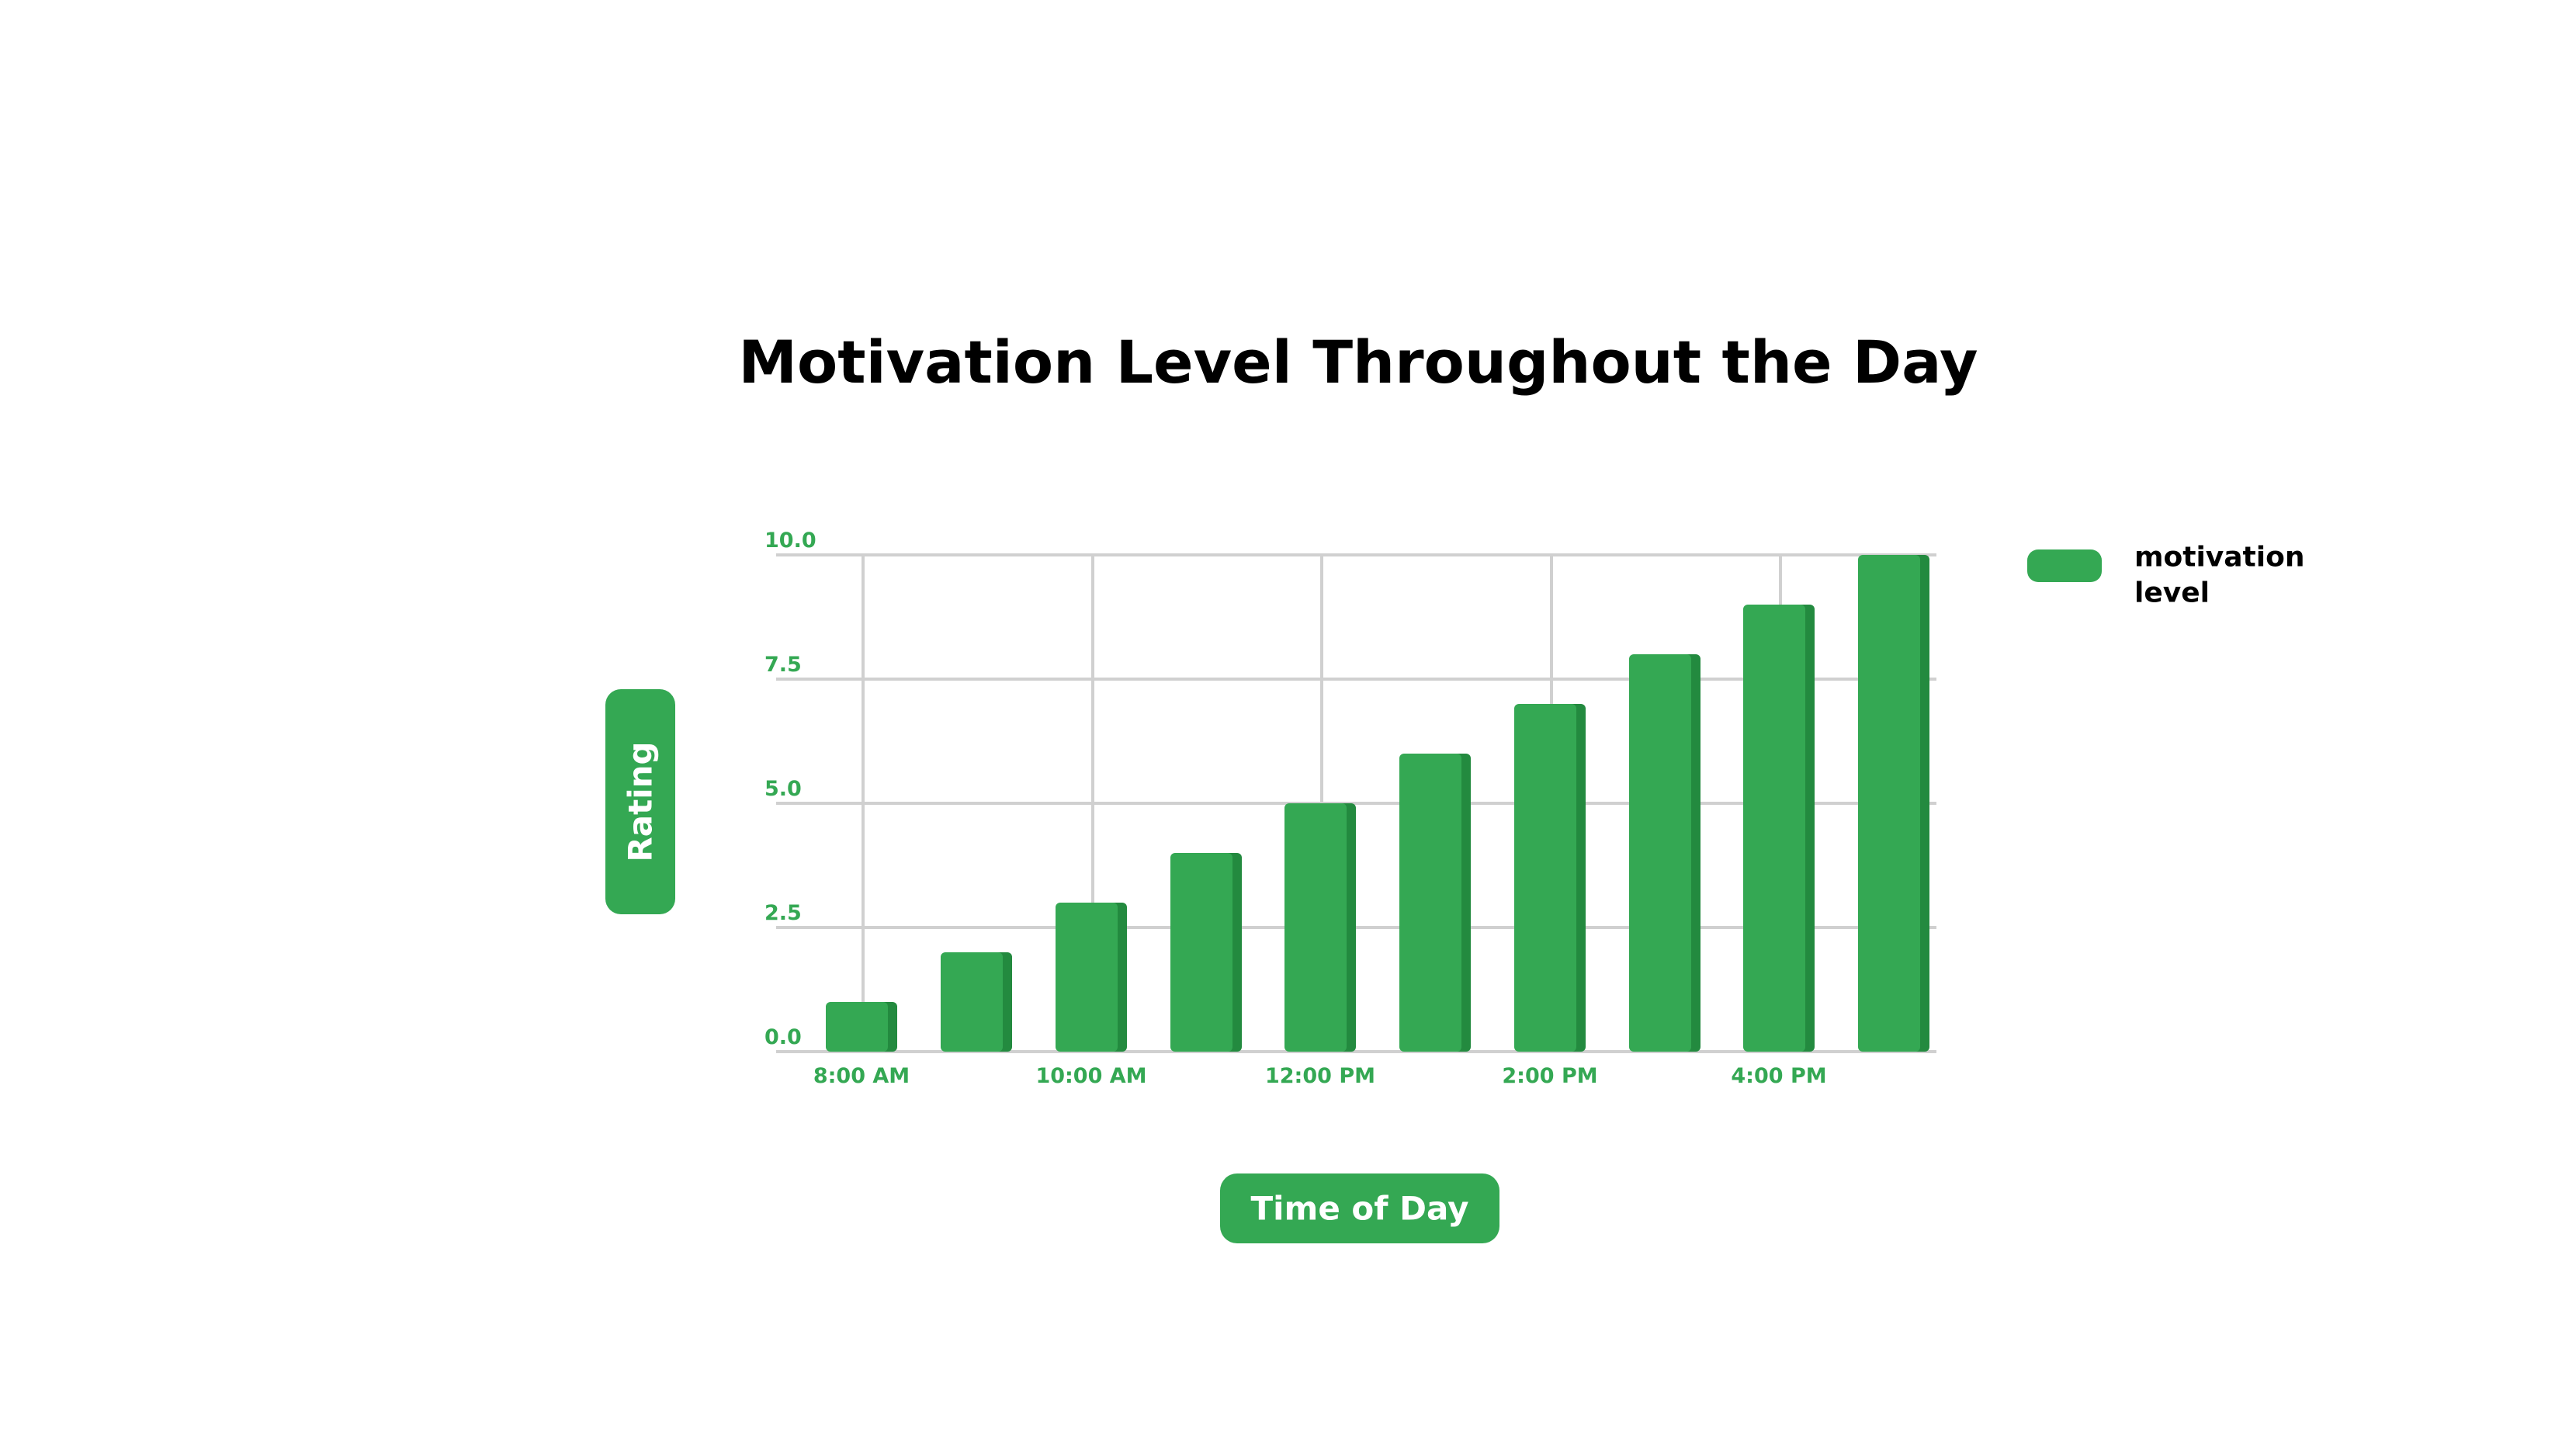 This screenshot has height=1456, width=2562. What do you see at coordinates (783, 665) in the screenshot?
I see `y-tick-label: 7.5` at bounding box center [783, 665].